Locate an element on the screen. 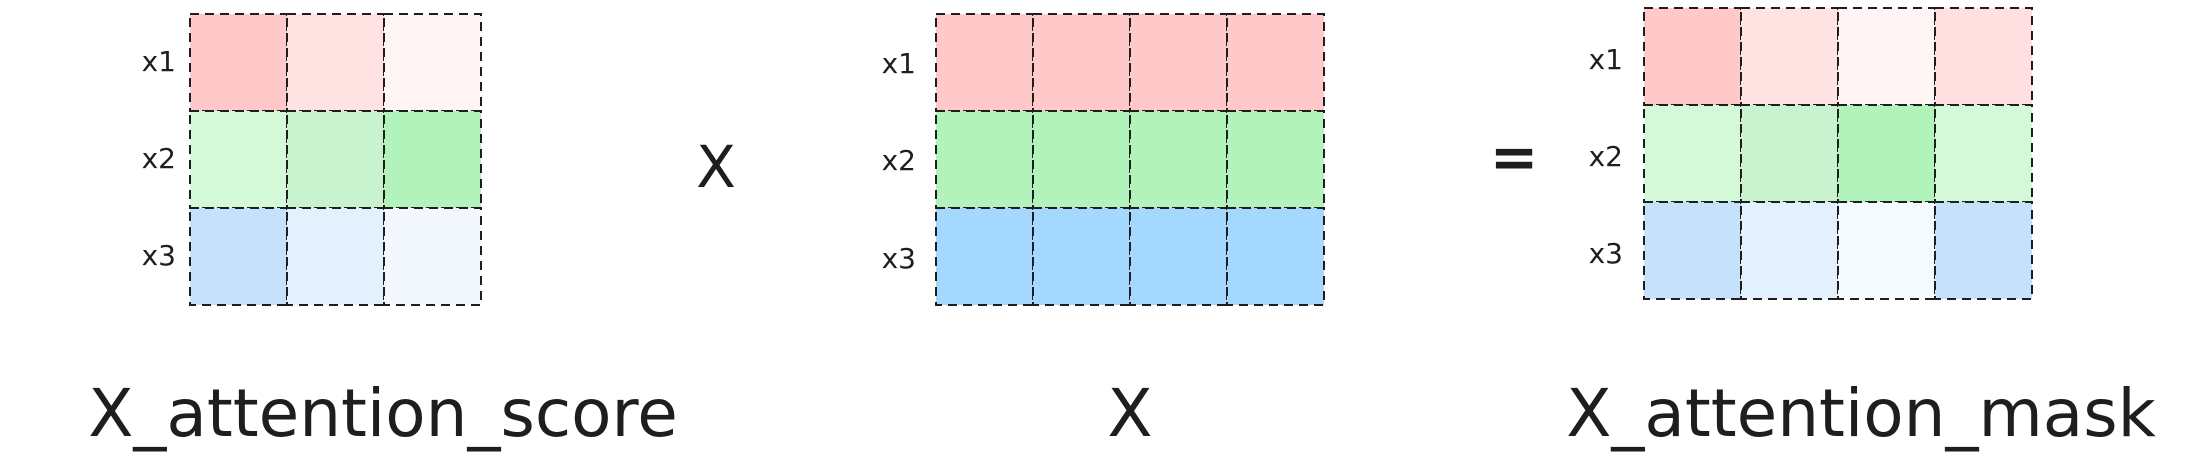 The image size is (2191, 474). caption-attention-mask: X_attention_mask is located at coordinates (1861, 413).